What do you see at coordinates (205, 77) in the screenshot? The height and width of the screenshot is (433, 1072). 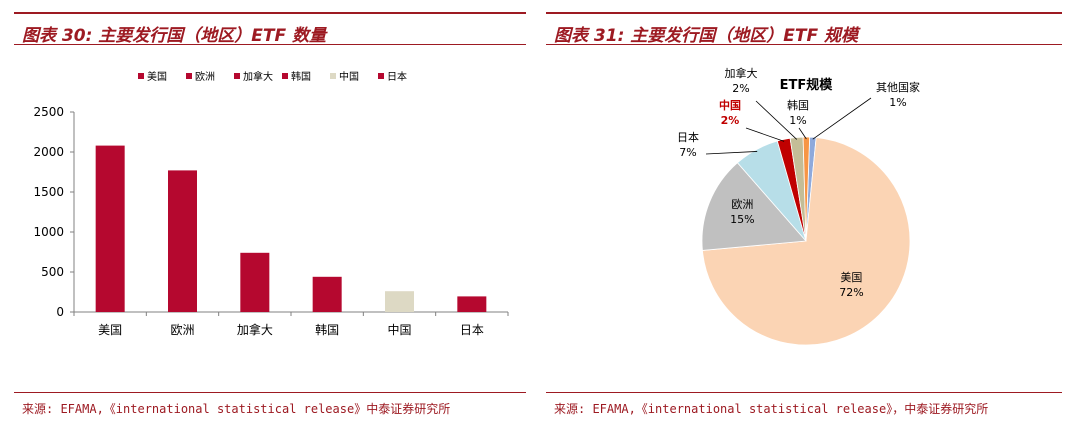 I see `legend-label: 欧洲` at bounding box center [205, 77].